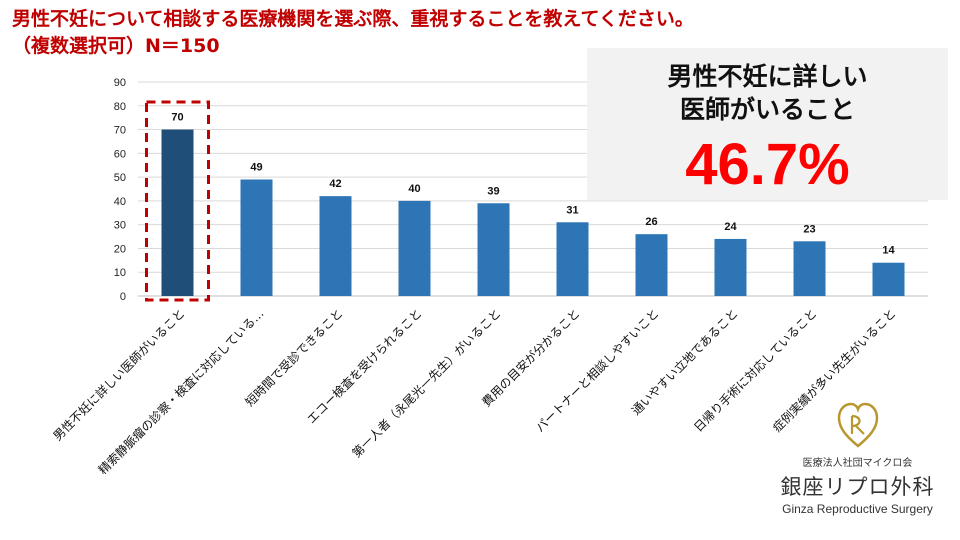  What do you see at coordinates (120, 249) in the screenshot?
I see `y-tick-label: 20` at bounding box center [120, 249].